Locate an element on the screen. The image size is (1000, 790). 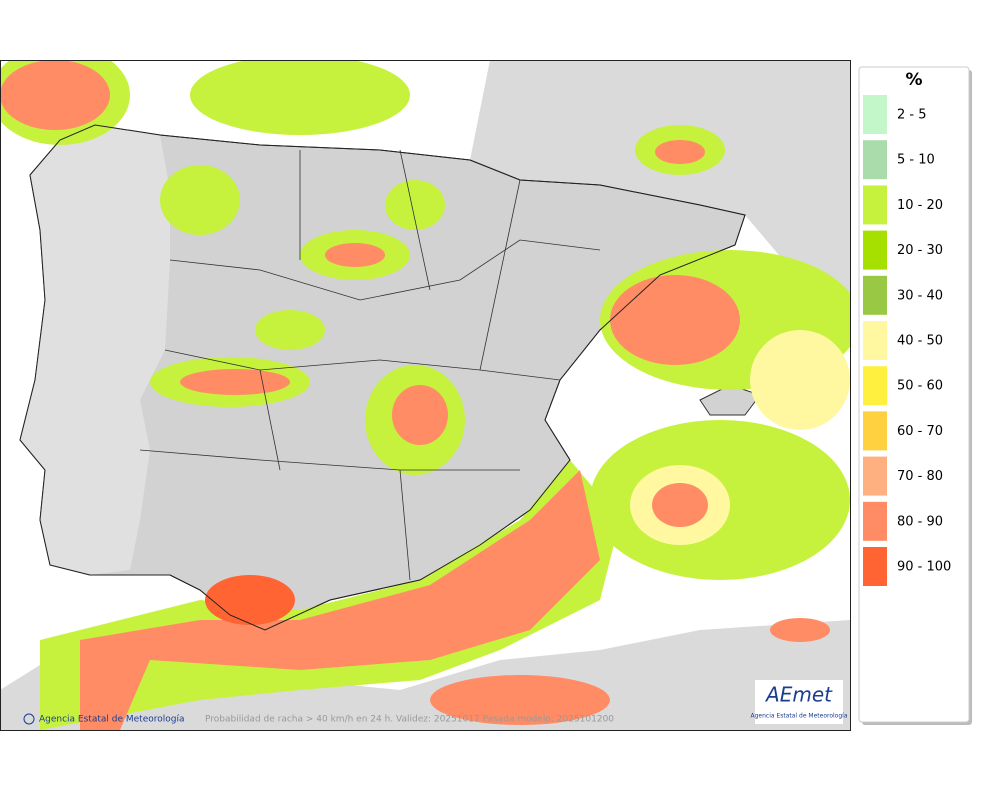
logo-box is located at coordinates (799, 702).